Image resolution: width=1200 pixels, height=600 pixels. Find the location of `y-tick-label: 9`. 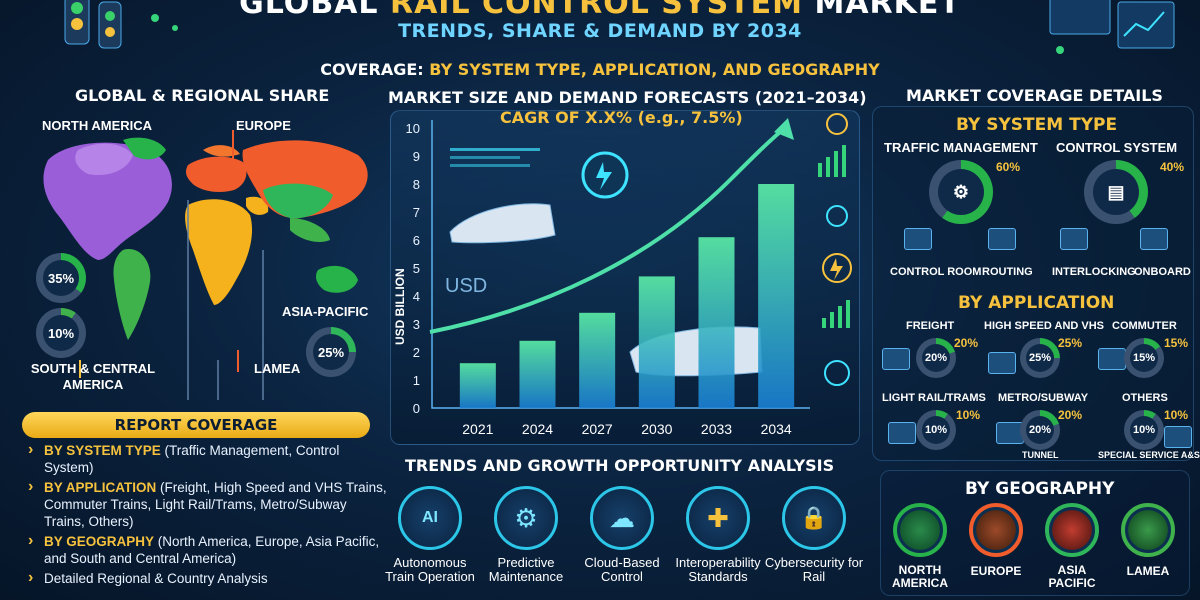

y-tick-label: 9 is located at coordinates (416, 156).